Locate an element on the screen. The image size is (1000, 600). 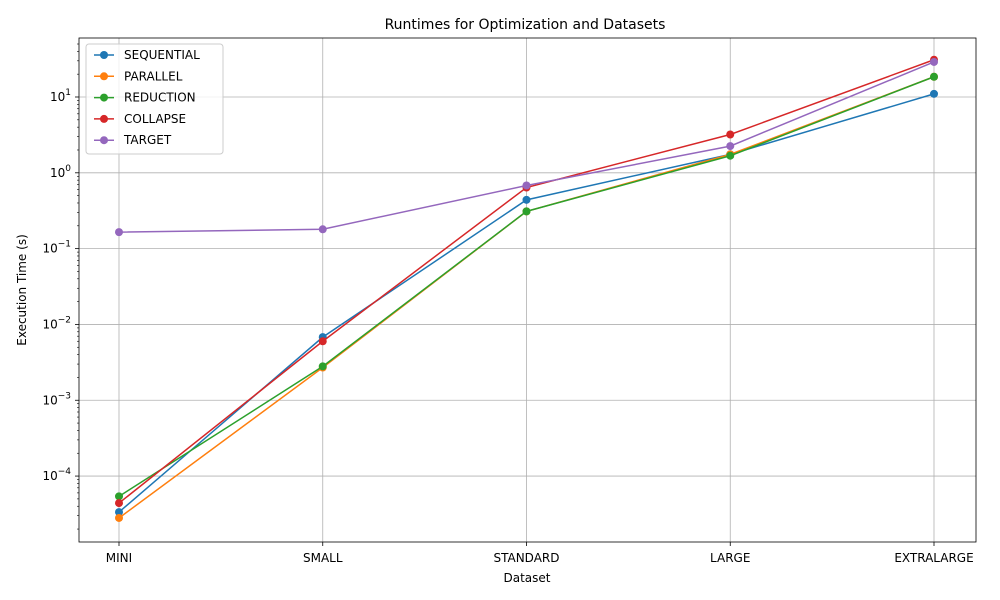
legend-item-collapse: COLLAPSE is located at coordinates (140, 119).